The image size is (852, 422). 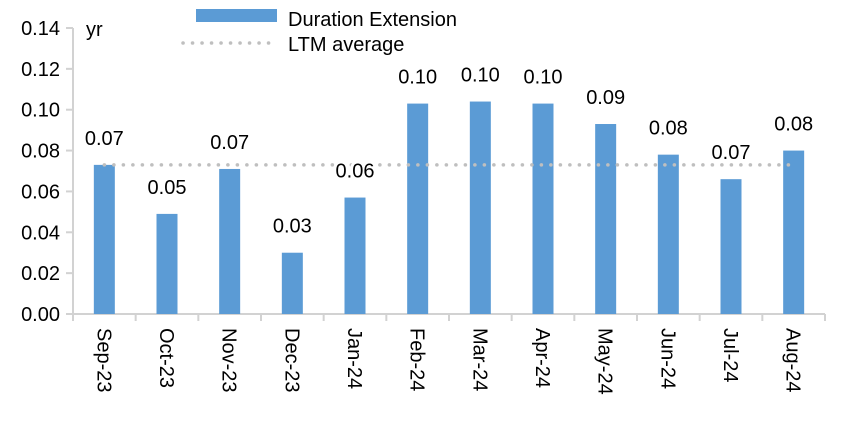 I want to click on y-tick-label: 0.04, so click(x=40, y=233).